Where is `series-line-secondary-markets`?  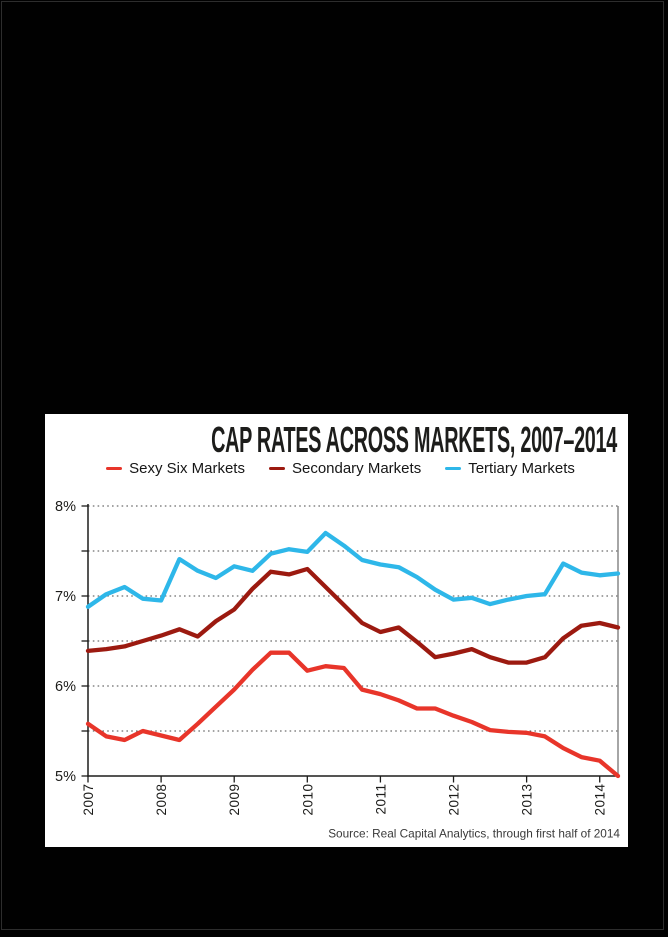 series-line-secondary-markets is located at coordinates (353, 615).